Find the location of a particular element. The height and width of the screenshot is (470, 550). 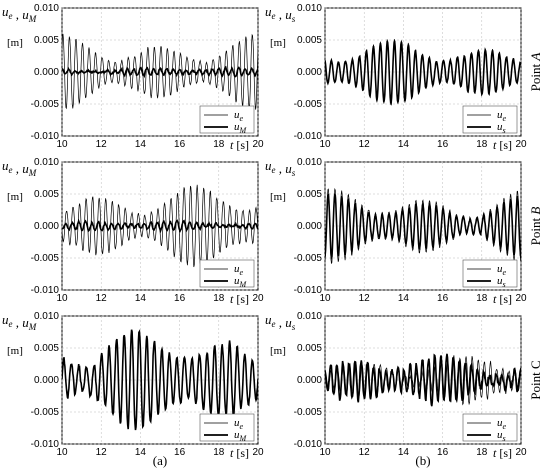

row-side-label: Point B is located at coordinates (535, 226).